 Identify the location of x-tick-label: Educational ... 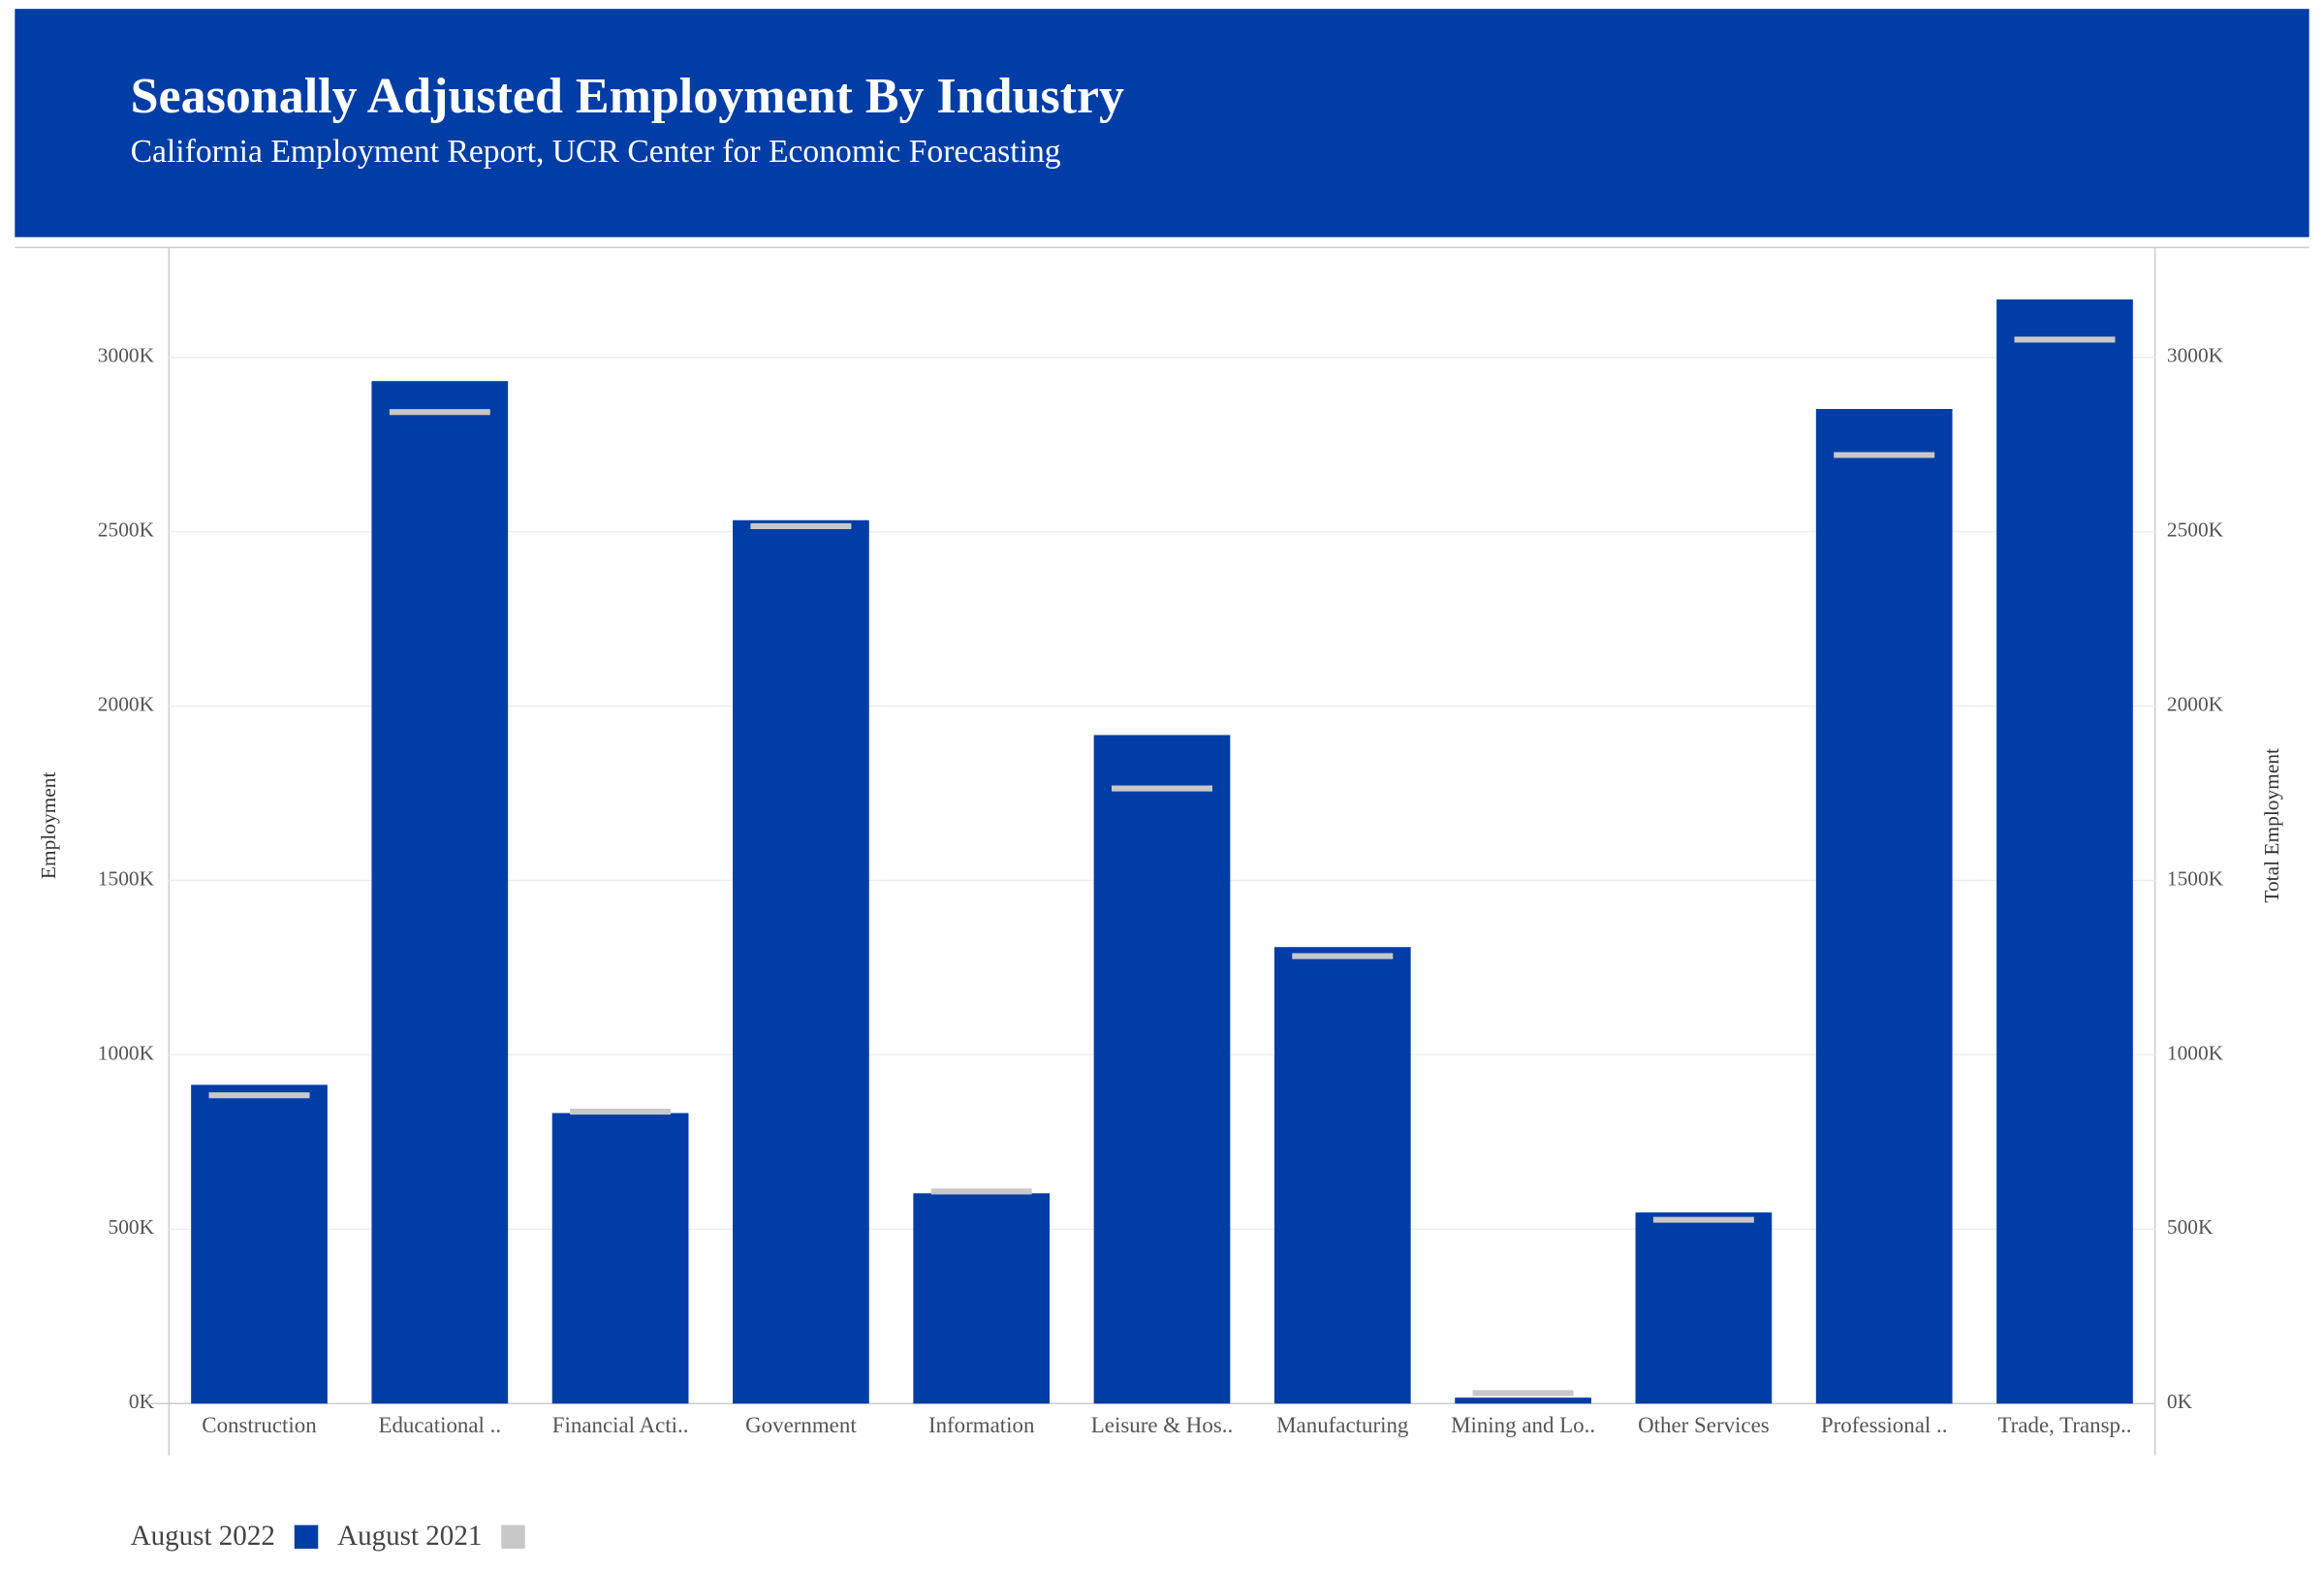
(440, 1425).